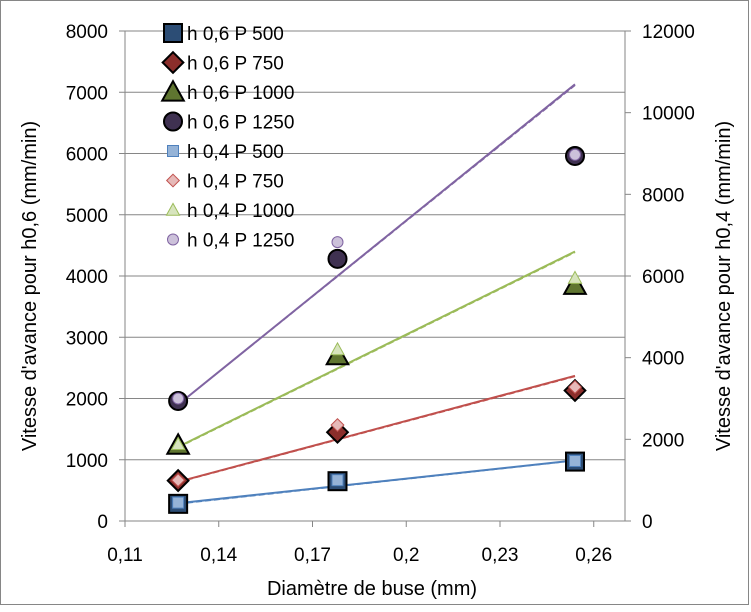  What do you see at coordinates (87, 155) in the screenshot?
I see `y-tick-label: 6000` at bounding box center [87, 155].